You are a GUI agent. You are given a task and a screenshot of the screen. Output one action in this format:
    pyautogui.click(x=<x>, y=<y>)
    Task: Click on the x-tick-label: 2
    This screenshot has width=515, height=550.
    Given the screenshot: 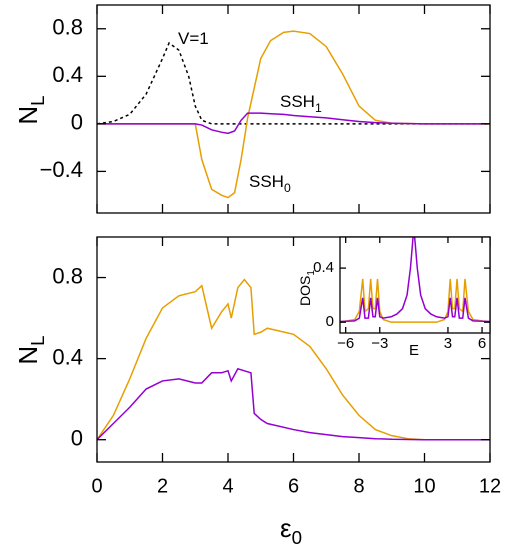 What is the action you would take?
    pyautogui.click(x=162, y=486)
    